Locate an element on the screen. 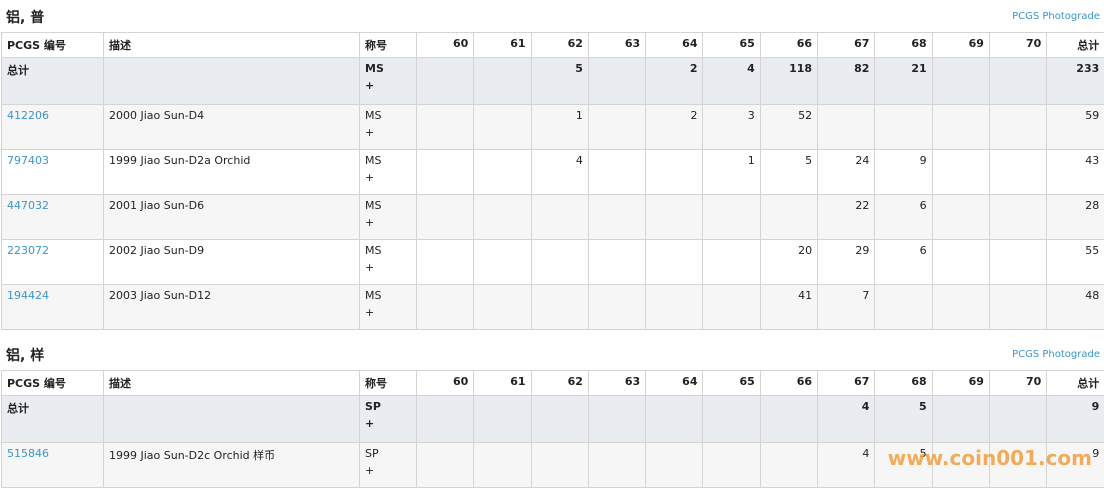 The width and height of the screenshot is (1104, 488). total: 55 is located at coordinates (1075, 262).